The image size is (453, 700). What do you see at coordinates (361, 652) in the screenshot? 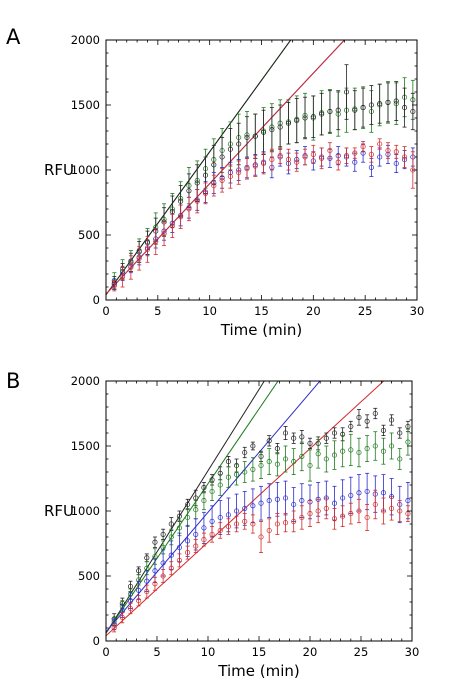
I see `x-tick-label: 25` at bounding box center [361, 652].